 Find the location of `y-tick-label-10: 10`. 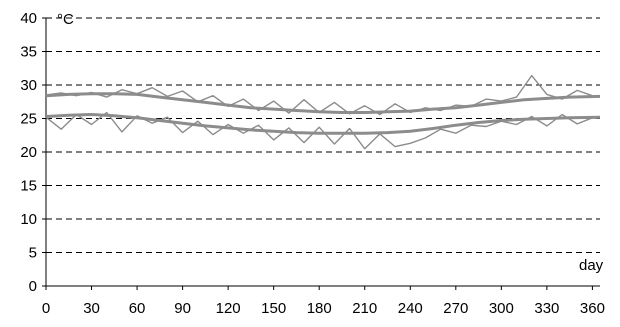

y-tick-label-10: 10 is located at coordinates (28, 219).